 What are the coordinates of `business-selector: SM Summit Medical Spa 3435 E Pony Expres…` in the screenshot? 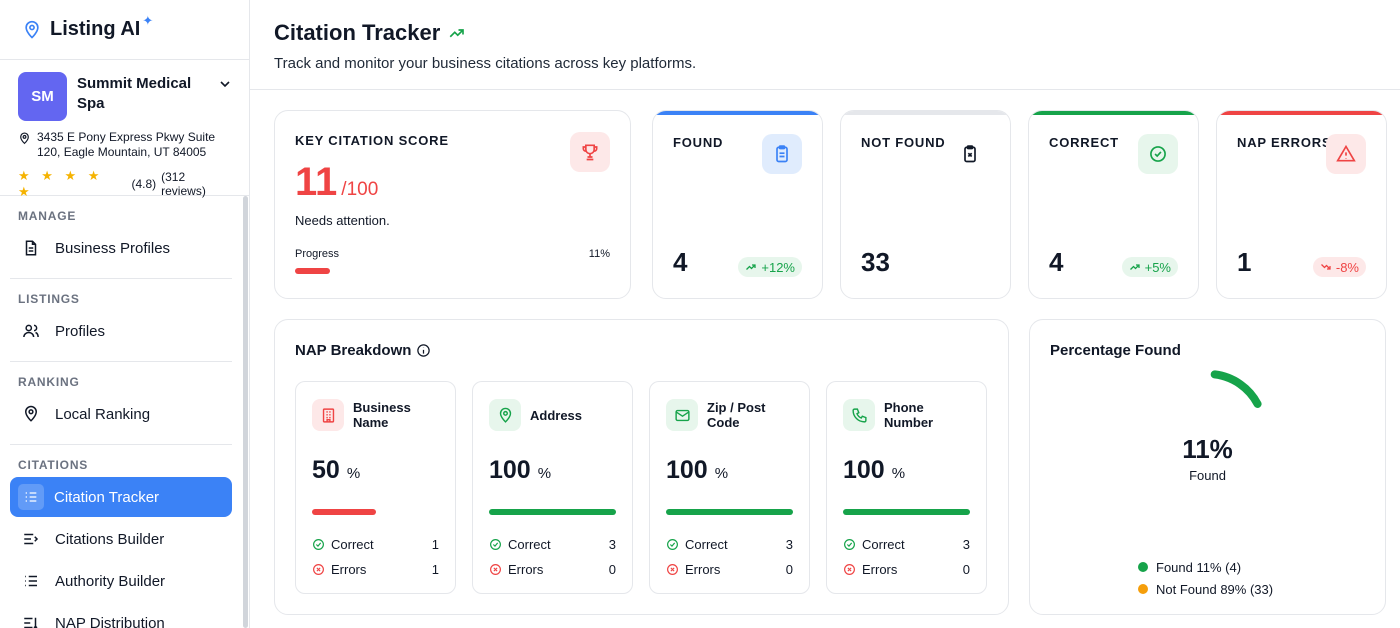 It's located at (124, 129).